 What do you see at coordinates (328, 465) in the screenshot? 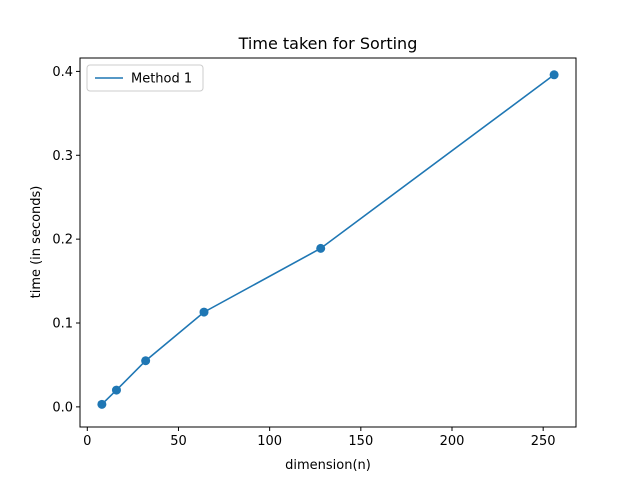
I see `x-axis-label: dimension(n)` at bounding box center [328, 465].